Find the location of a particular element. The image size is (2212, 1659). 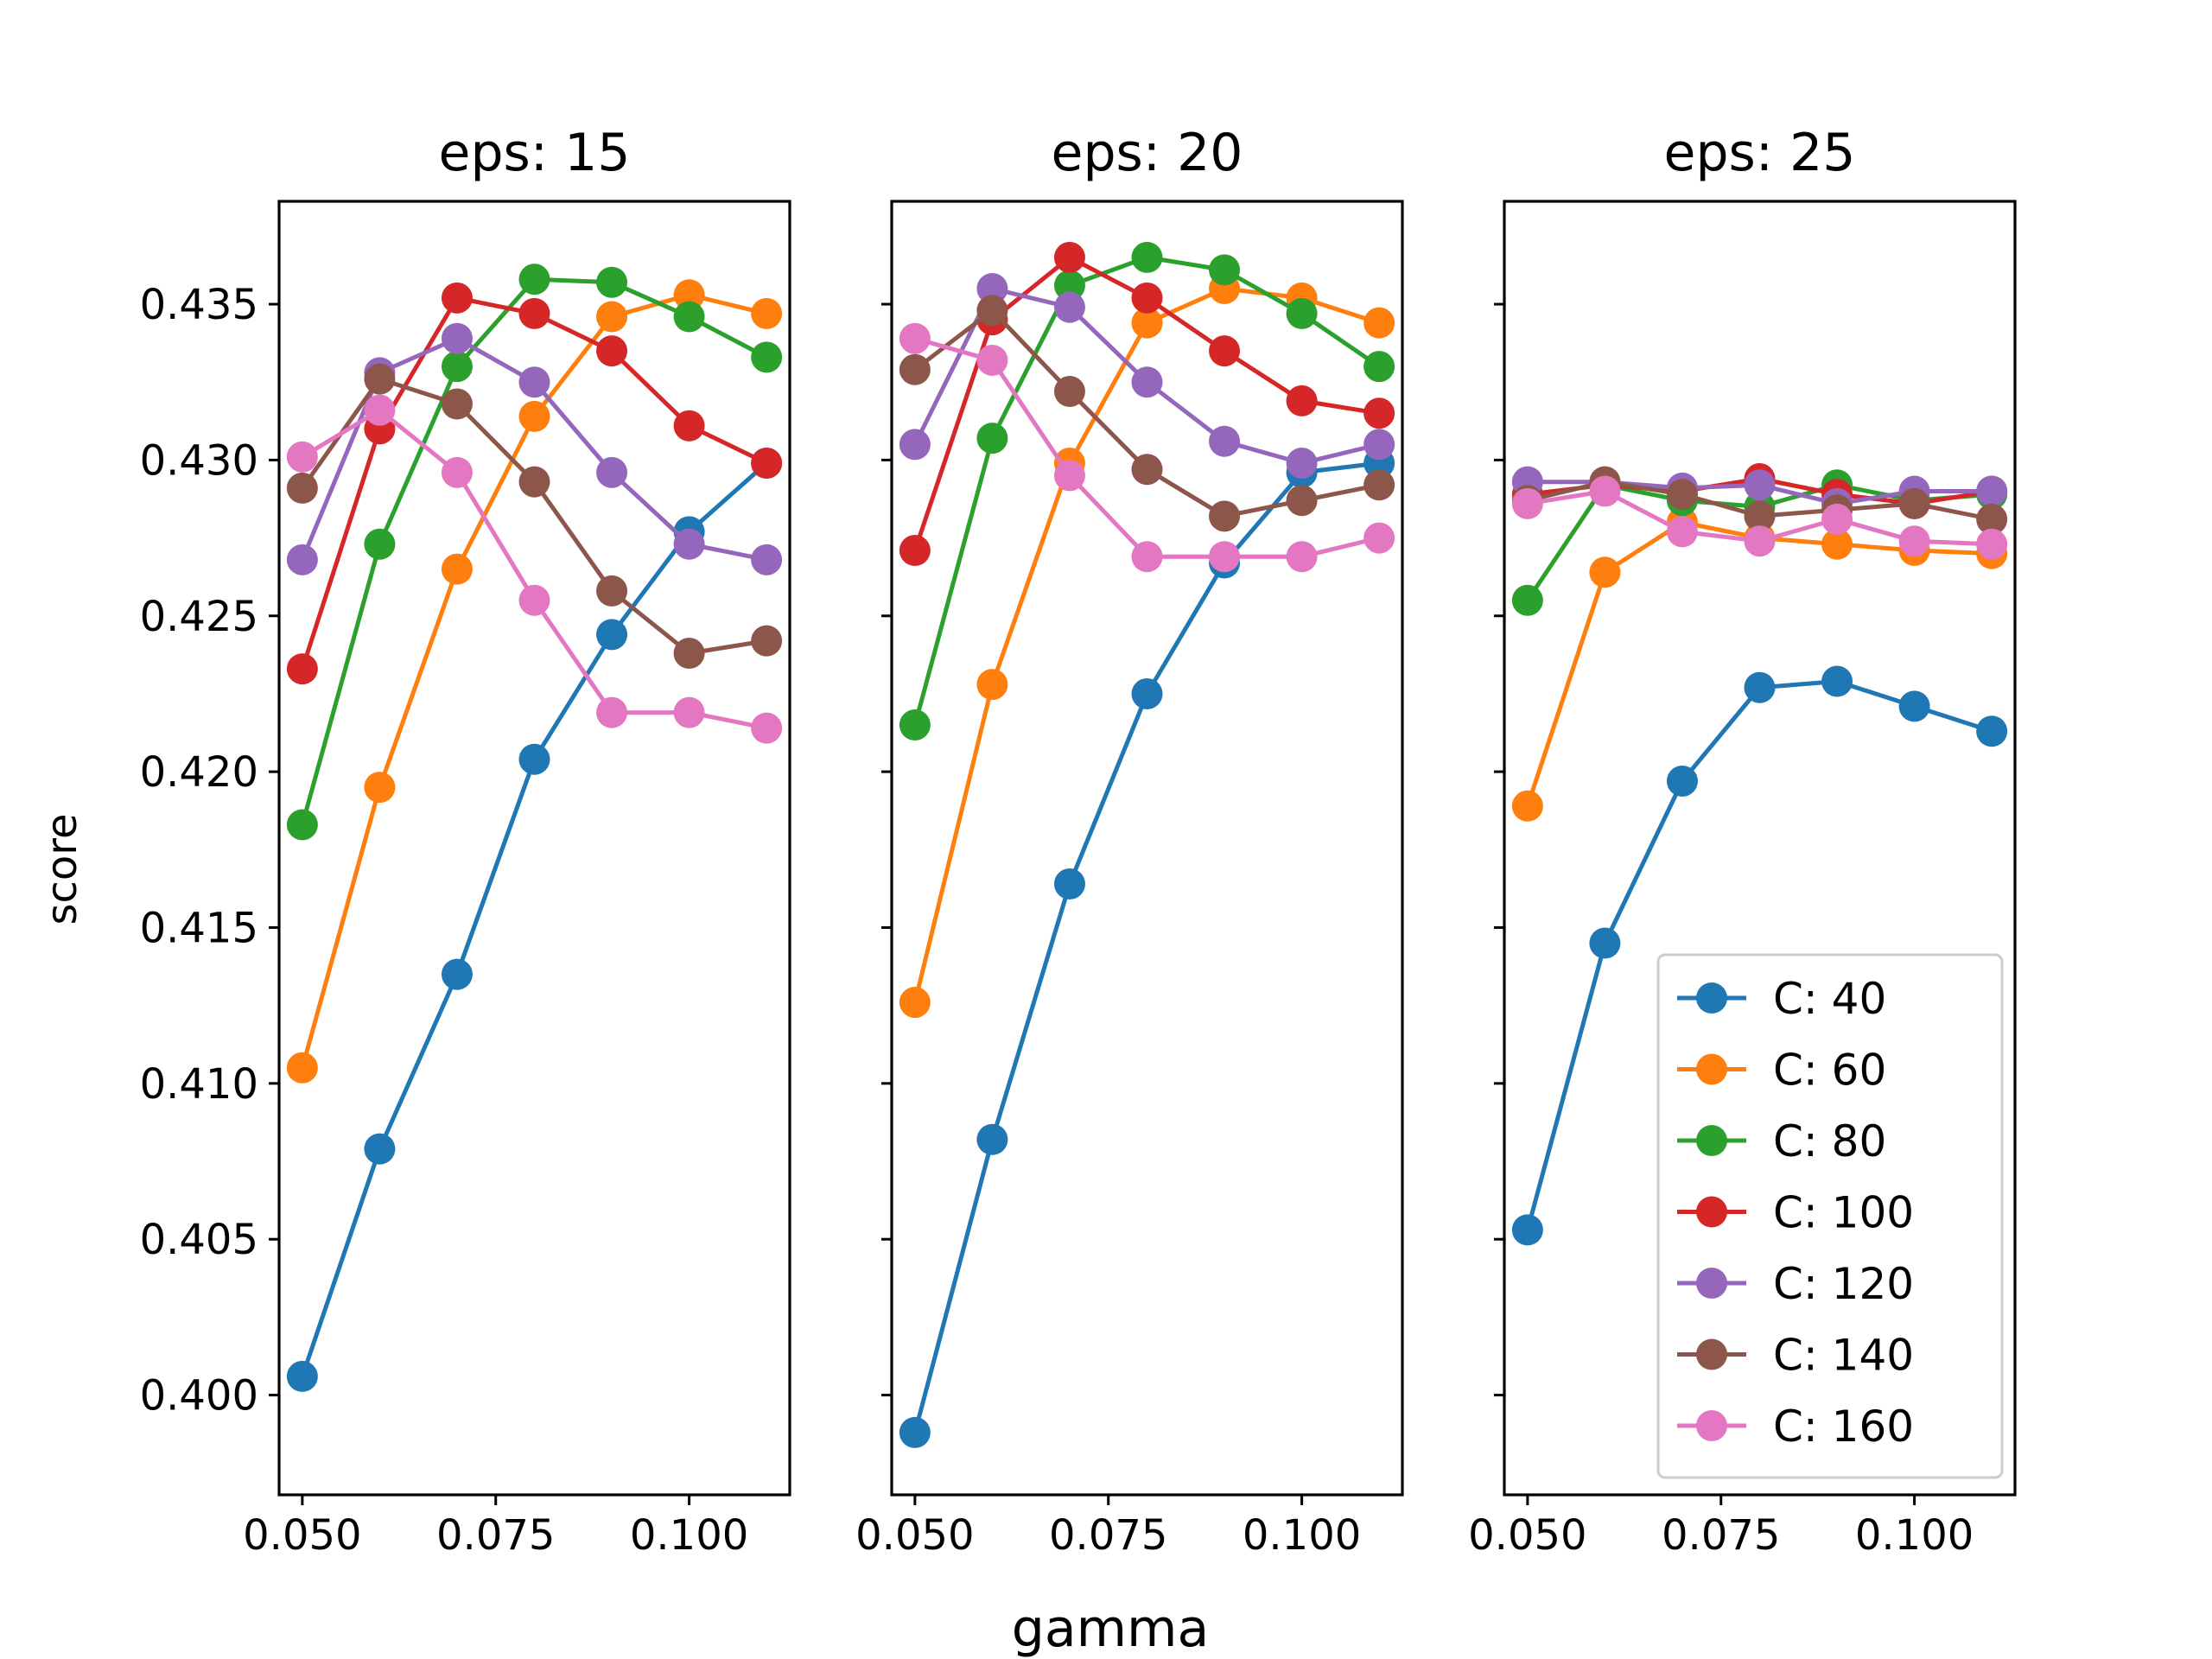

legend-entry: C: 80 is located at coordinates (1781, 1141).